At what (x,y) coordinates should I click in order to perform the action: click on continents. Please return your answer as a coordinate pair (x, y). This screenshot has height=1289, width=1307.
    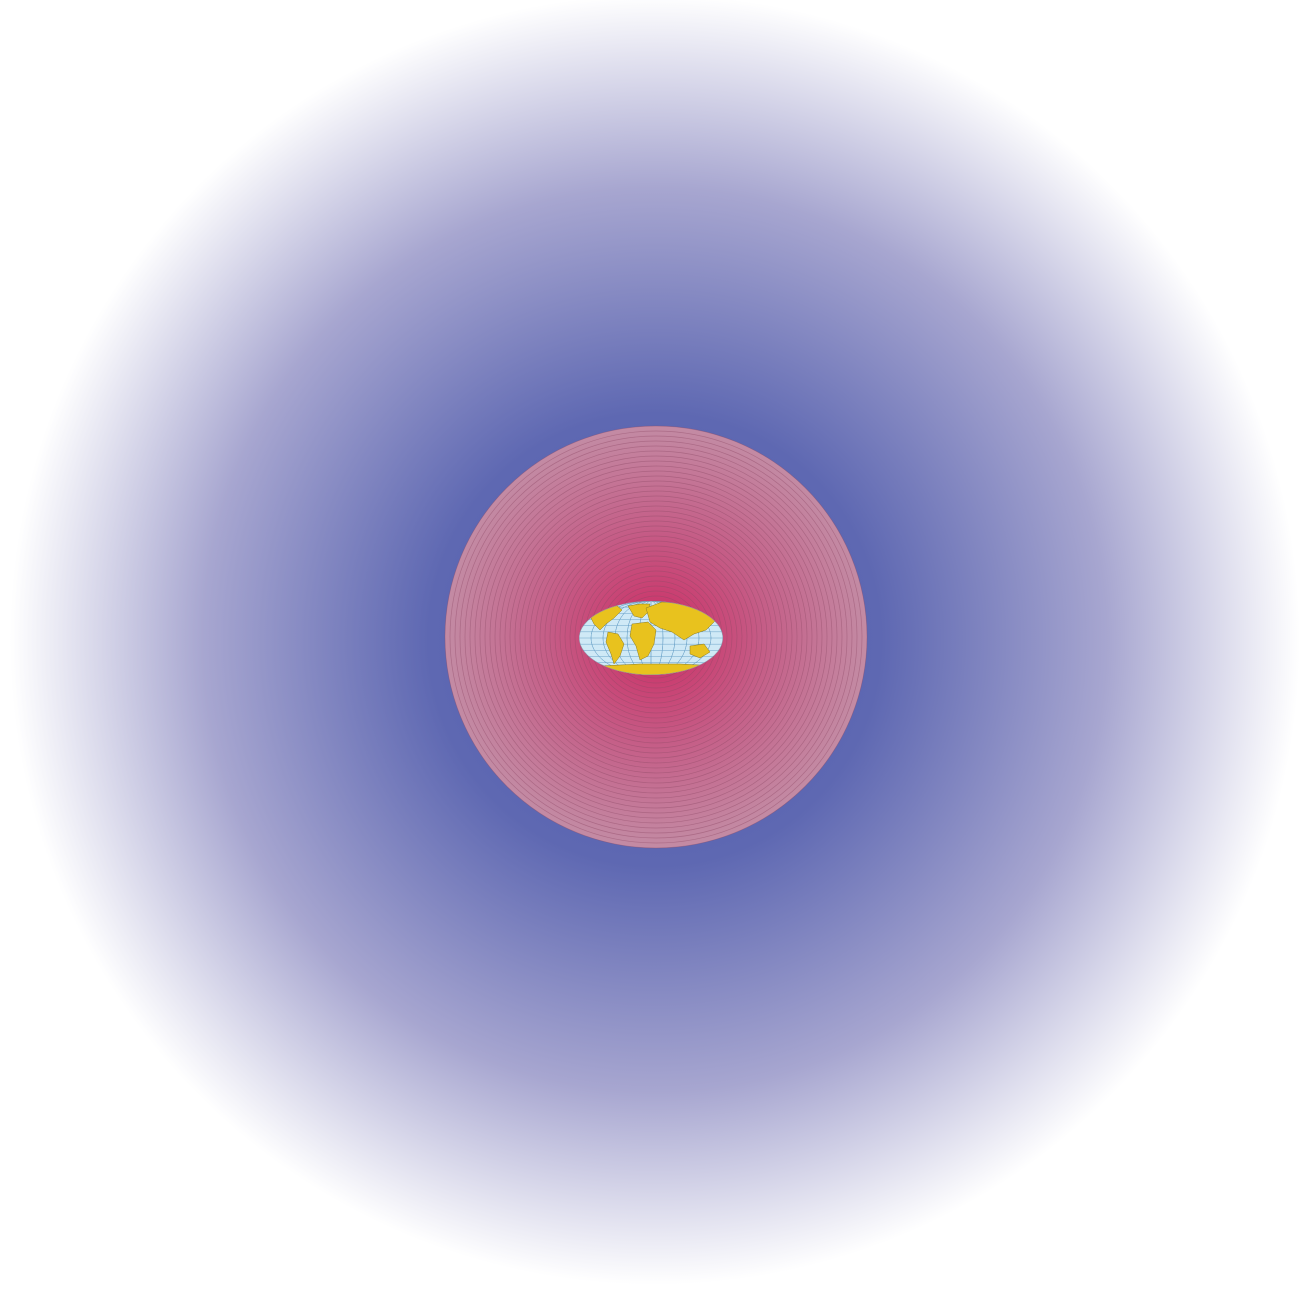
    Looking at the image, I should click on (651, 638).